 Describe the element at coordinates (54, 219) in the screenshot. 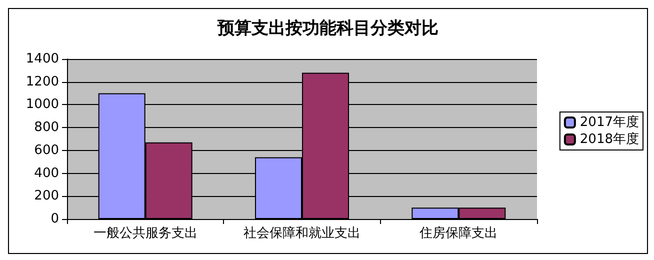

I see `y-tick-label: 0` at that location.